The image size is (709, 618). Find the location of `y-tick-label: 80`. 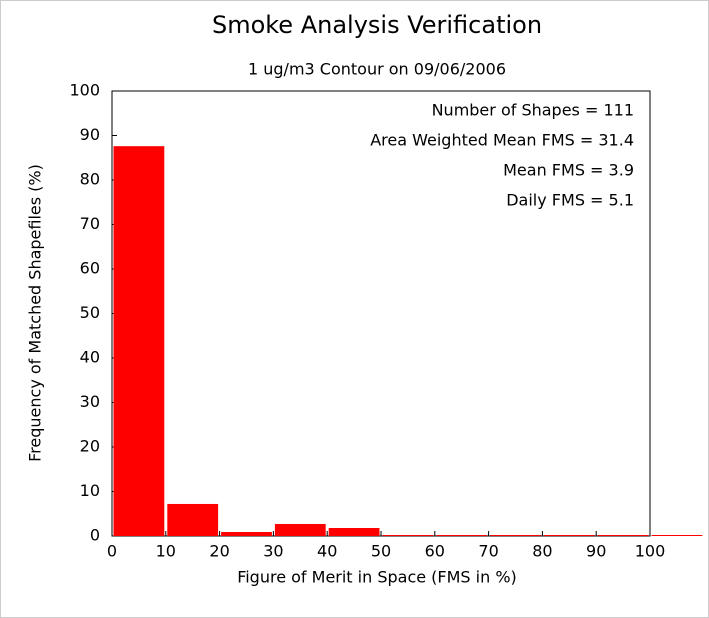

y-tick-label: 80 is located at coordinates (90, 179).